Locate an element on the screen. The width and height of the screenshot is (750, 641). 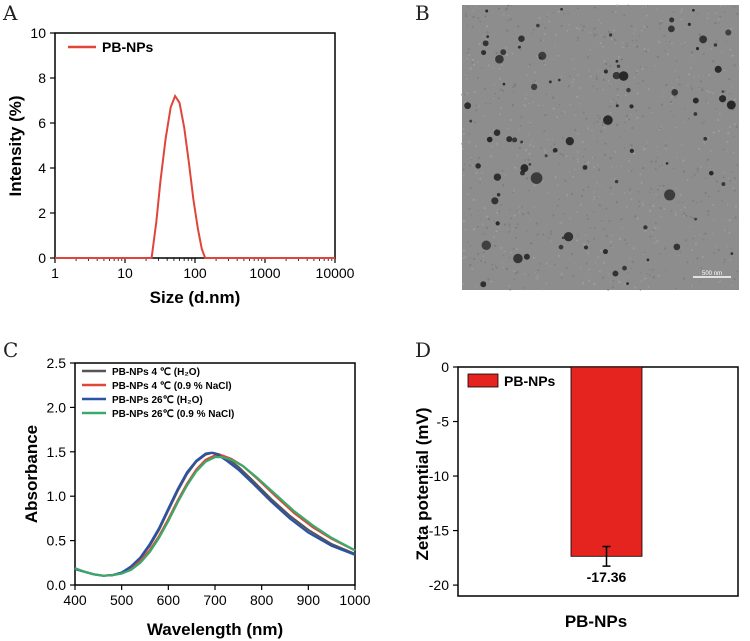
y-tick-label-a: 6 is located at coordinates (42, 123).